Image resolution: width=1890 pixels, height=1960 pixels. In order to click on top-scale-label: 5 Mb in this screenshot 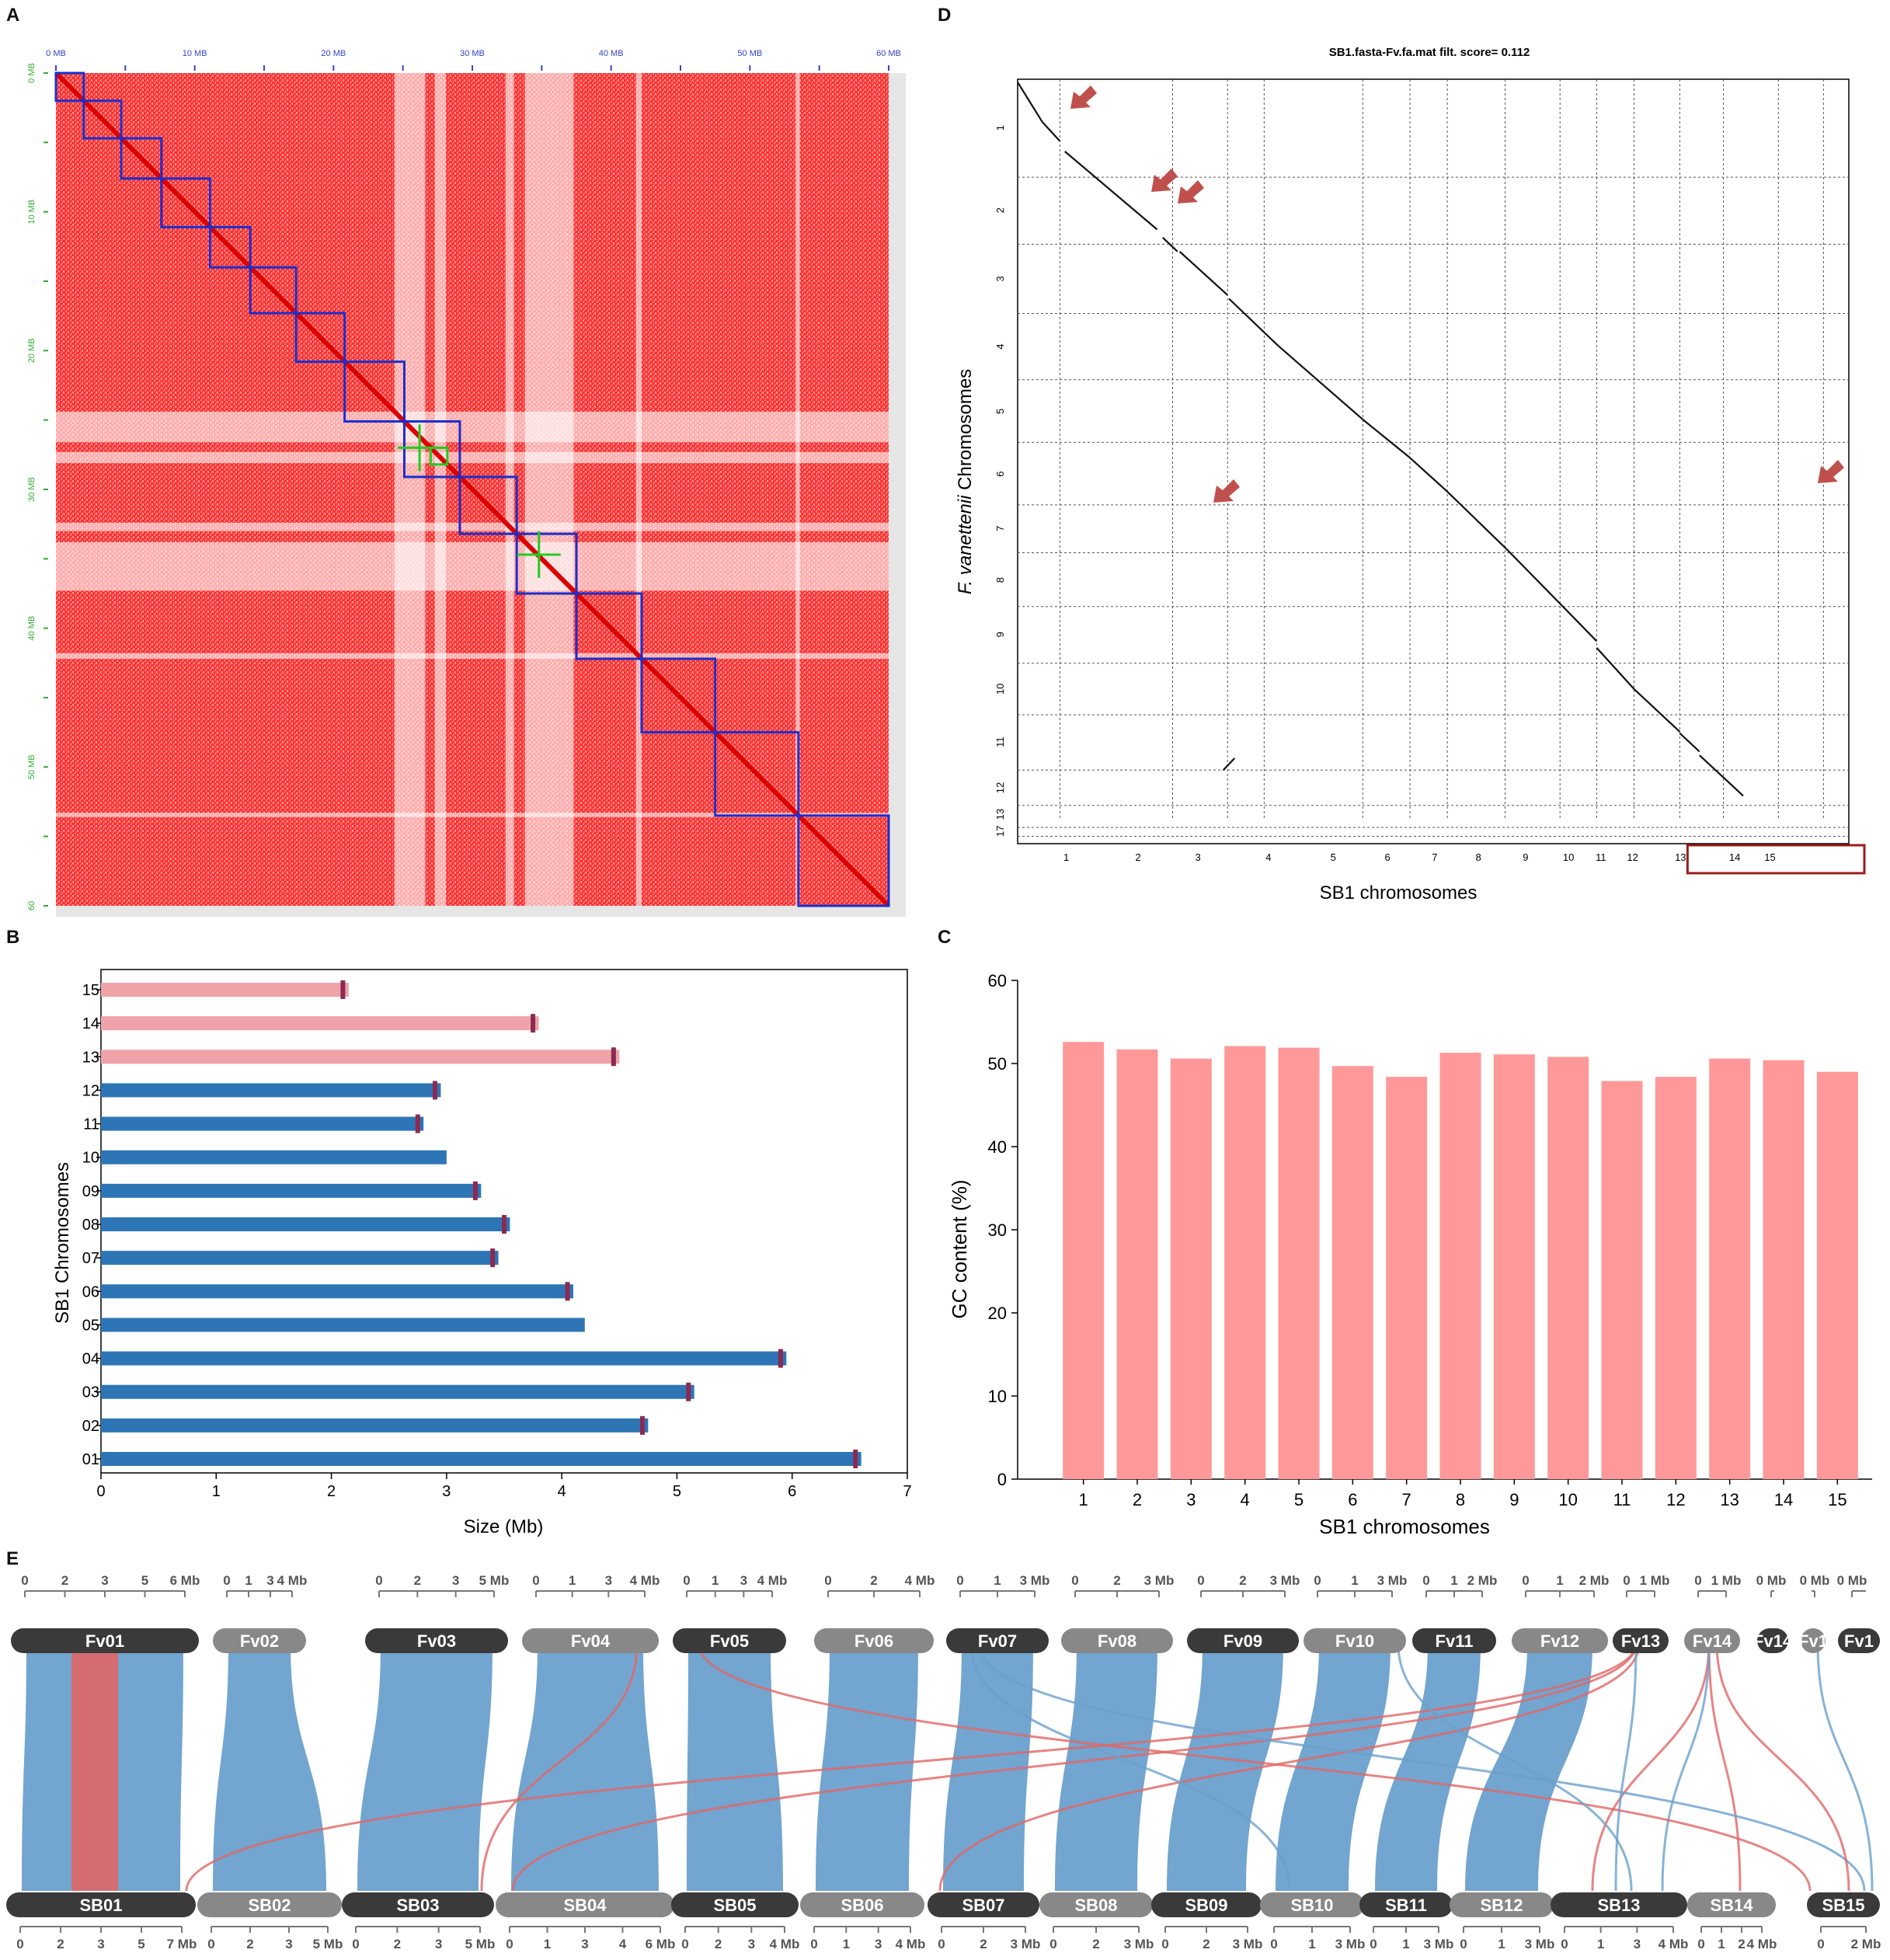, I will do `click(494, 1581)`.